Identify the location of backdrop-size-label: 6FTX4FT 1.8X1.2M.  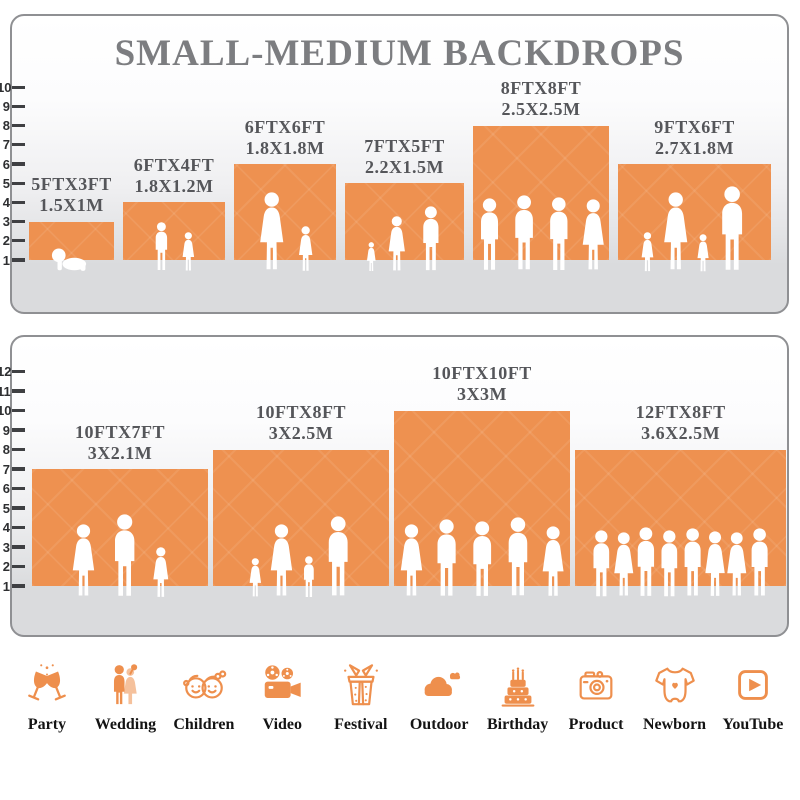
(174, 176).